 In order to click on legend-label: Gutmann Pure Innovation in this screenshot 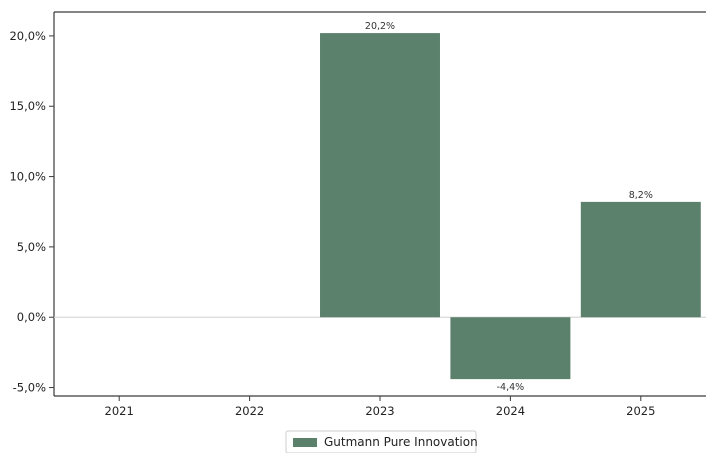, I will do `click(401, 442)`.